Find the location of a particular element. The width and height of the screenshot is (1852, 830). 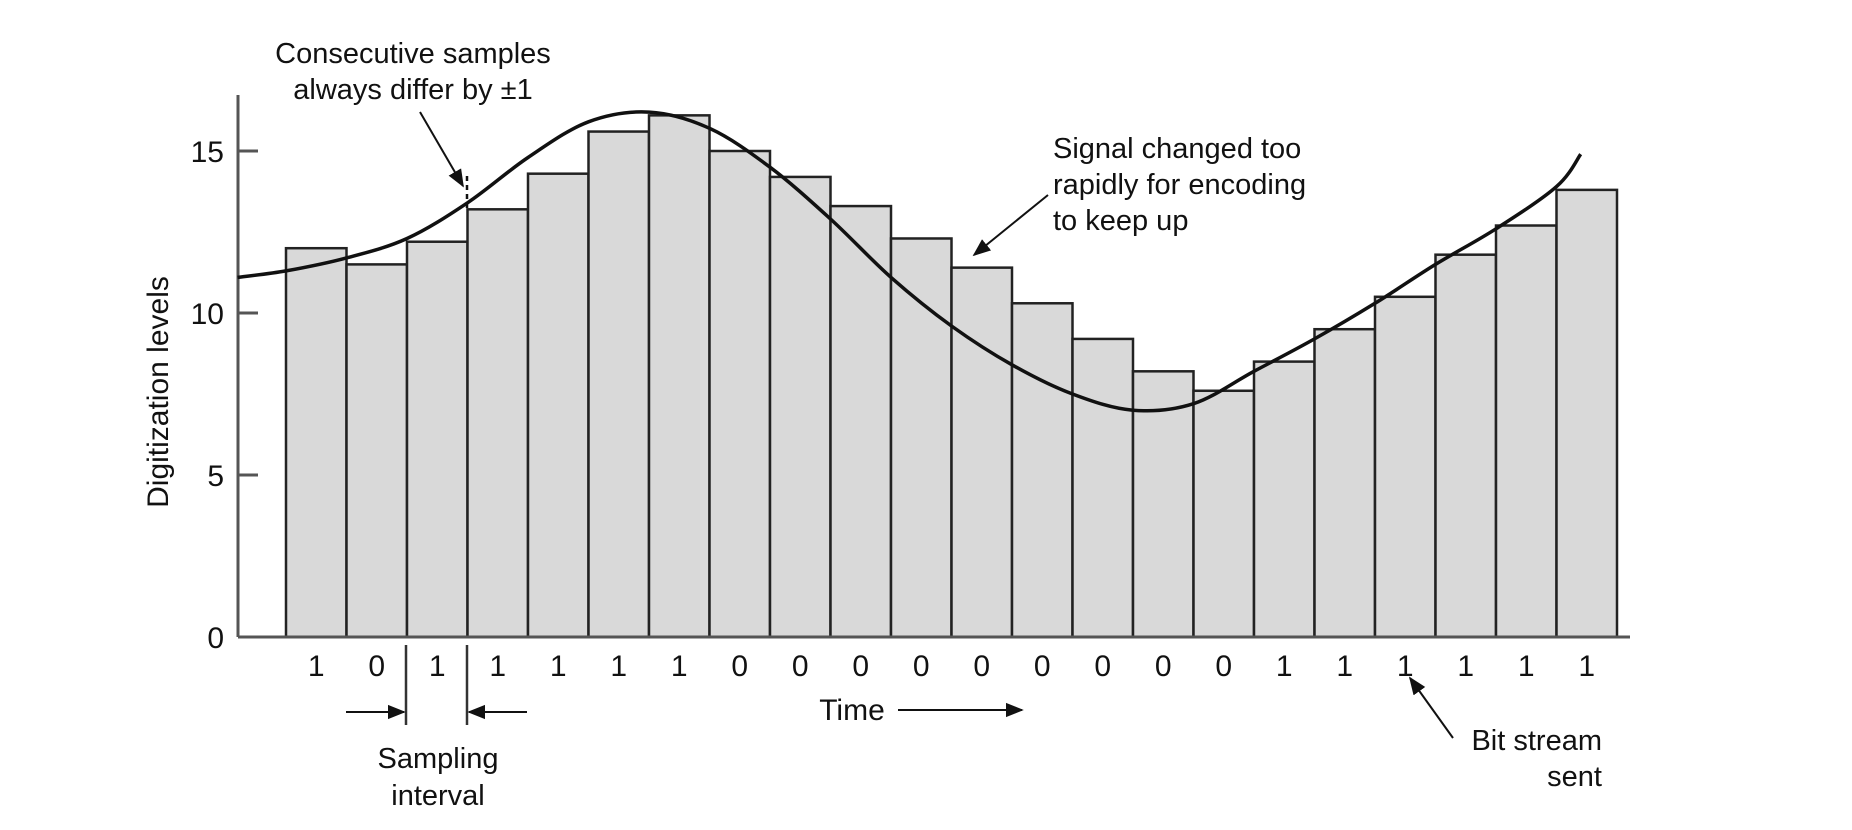

annotation-bit-stream: Bit stream sent is located at coordinates (1505, 734).